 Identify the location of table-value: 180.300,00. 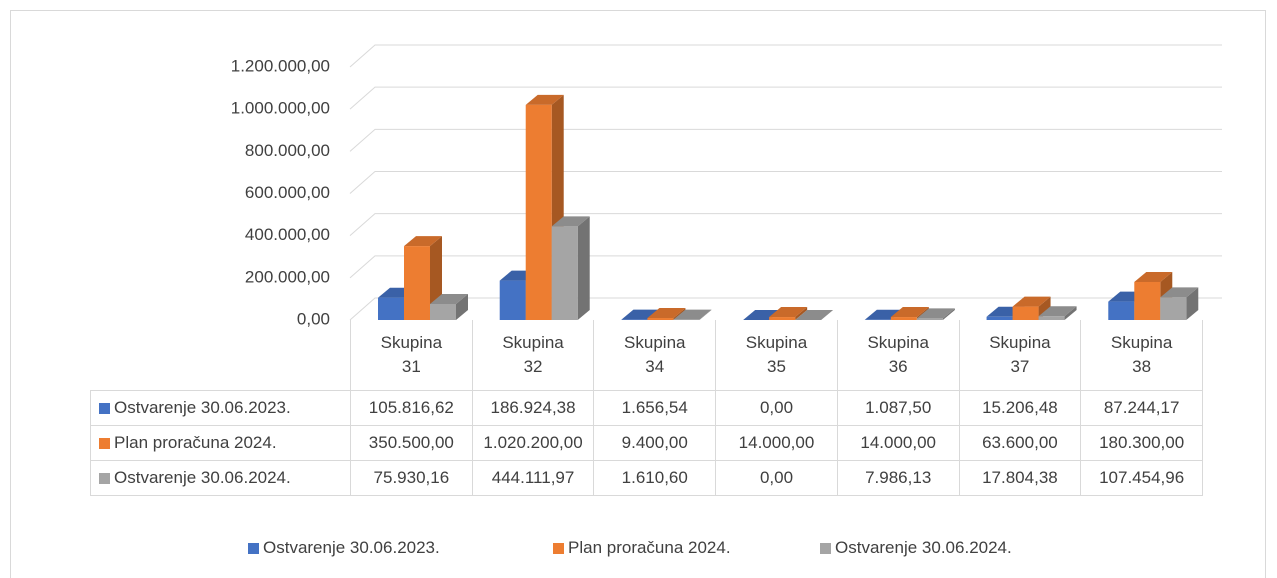
(1141, 443).